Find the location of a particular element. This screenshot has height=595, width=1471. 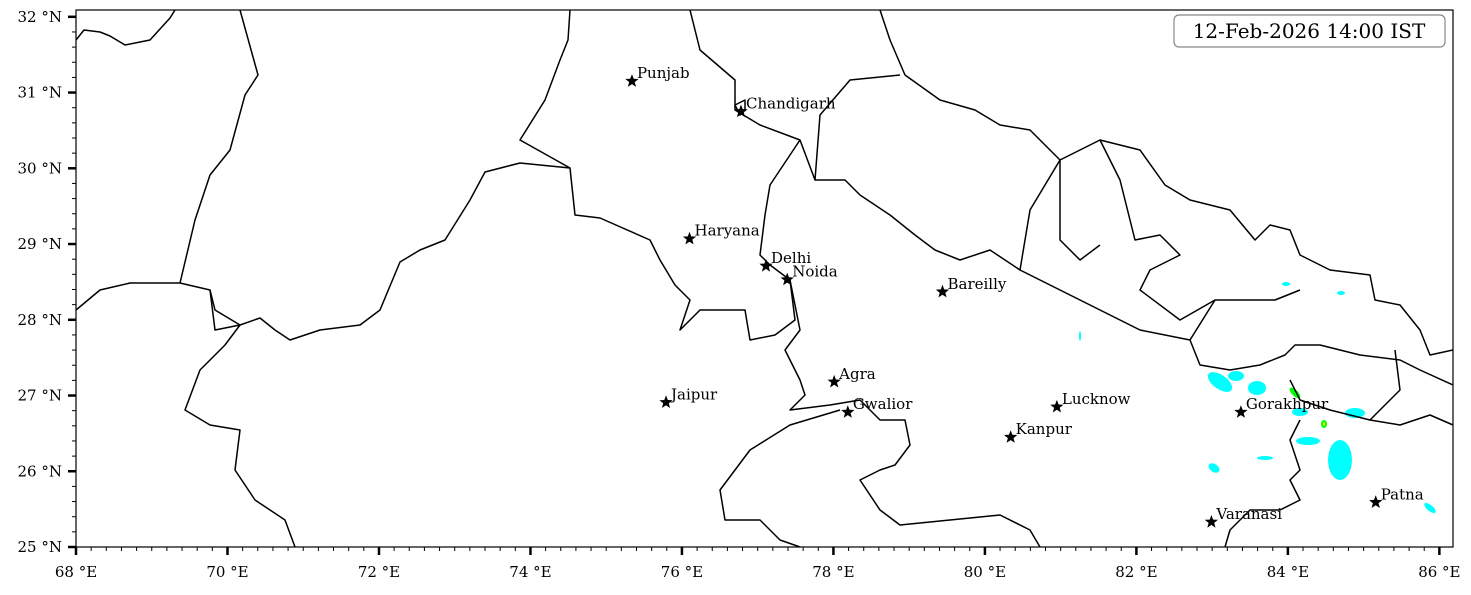

x-tick-label: 84 °E is located at coordinates (1288, 572).